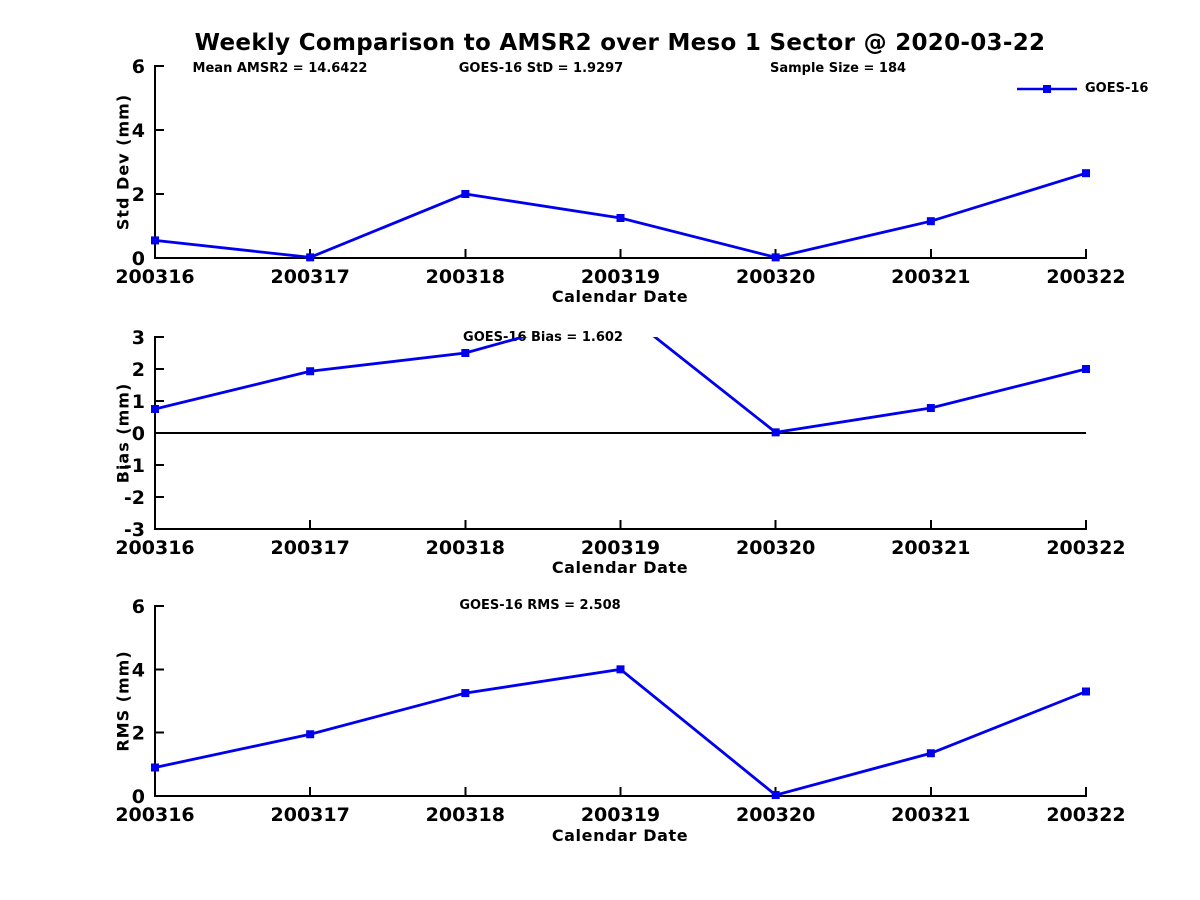 The height and width of the screenshot is (900, 1200). What do you see at coordinates (280, 68) in the screenshot?
I see `annotation-mean-amsr2: Mean AMSR2 = 14.6422` at bounding box center [280, 68].